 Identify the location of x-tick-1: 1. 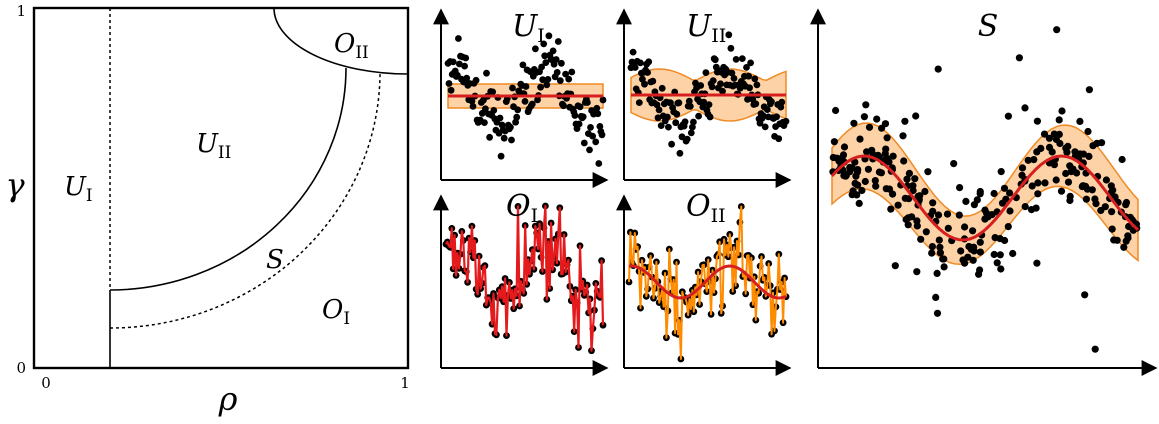
(405, 383).